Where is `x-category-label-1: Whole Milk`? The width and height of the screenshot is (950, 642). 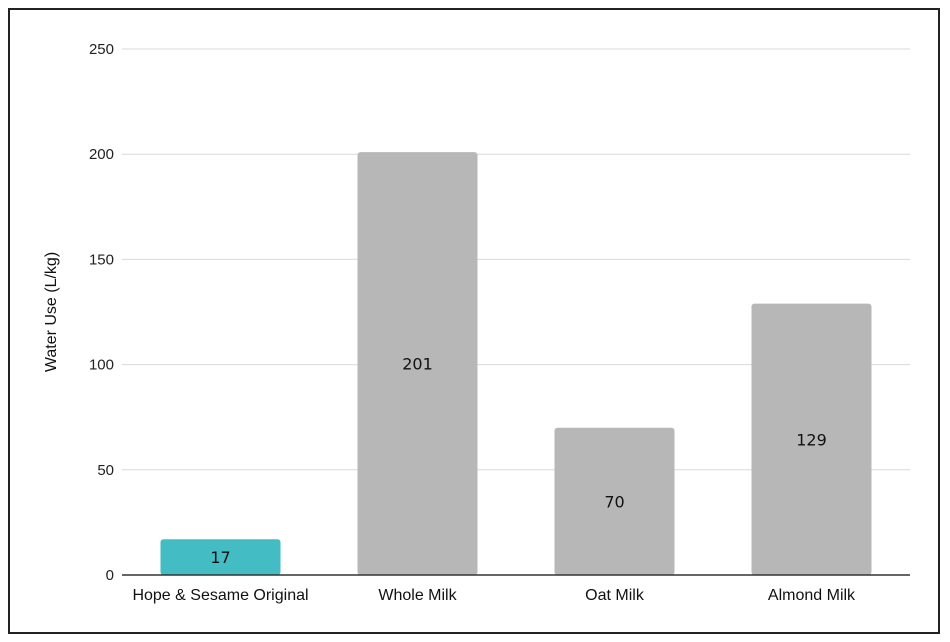 x-category-label-1: Whole Milk is located at coordinates (417, 595).